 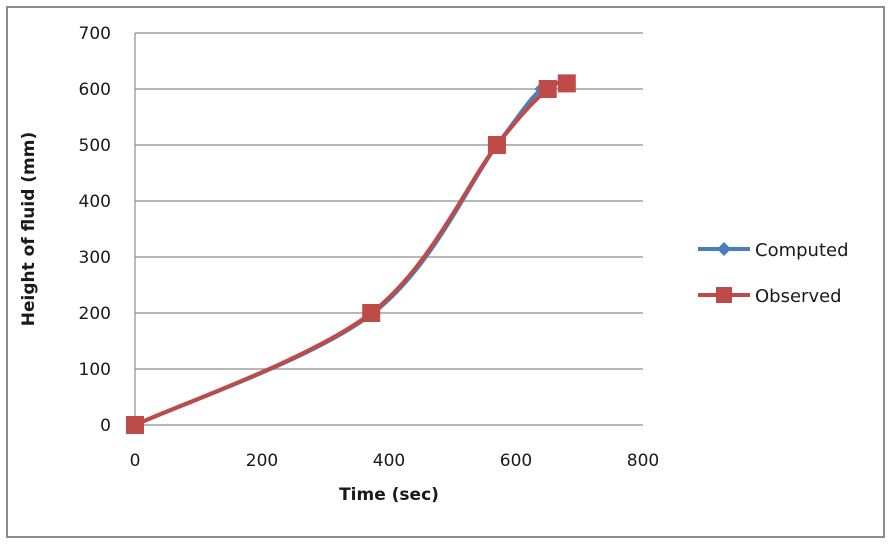 I want to click on legend-label-computed: Computed, so click(x=802, y=250).